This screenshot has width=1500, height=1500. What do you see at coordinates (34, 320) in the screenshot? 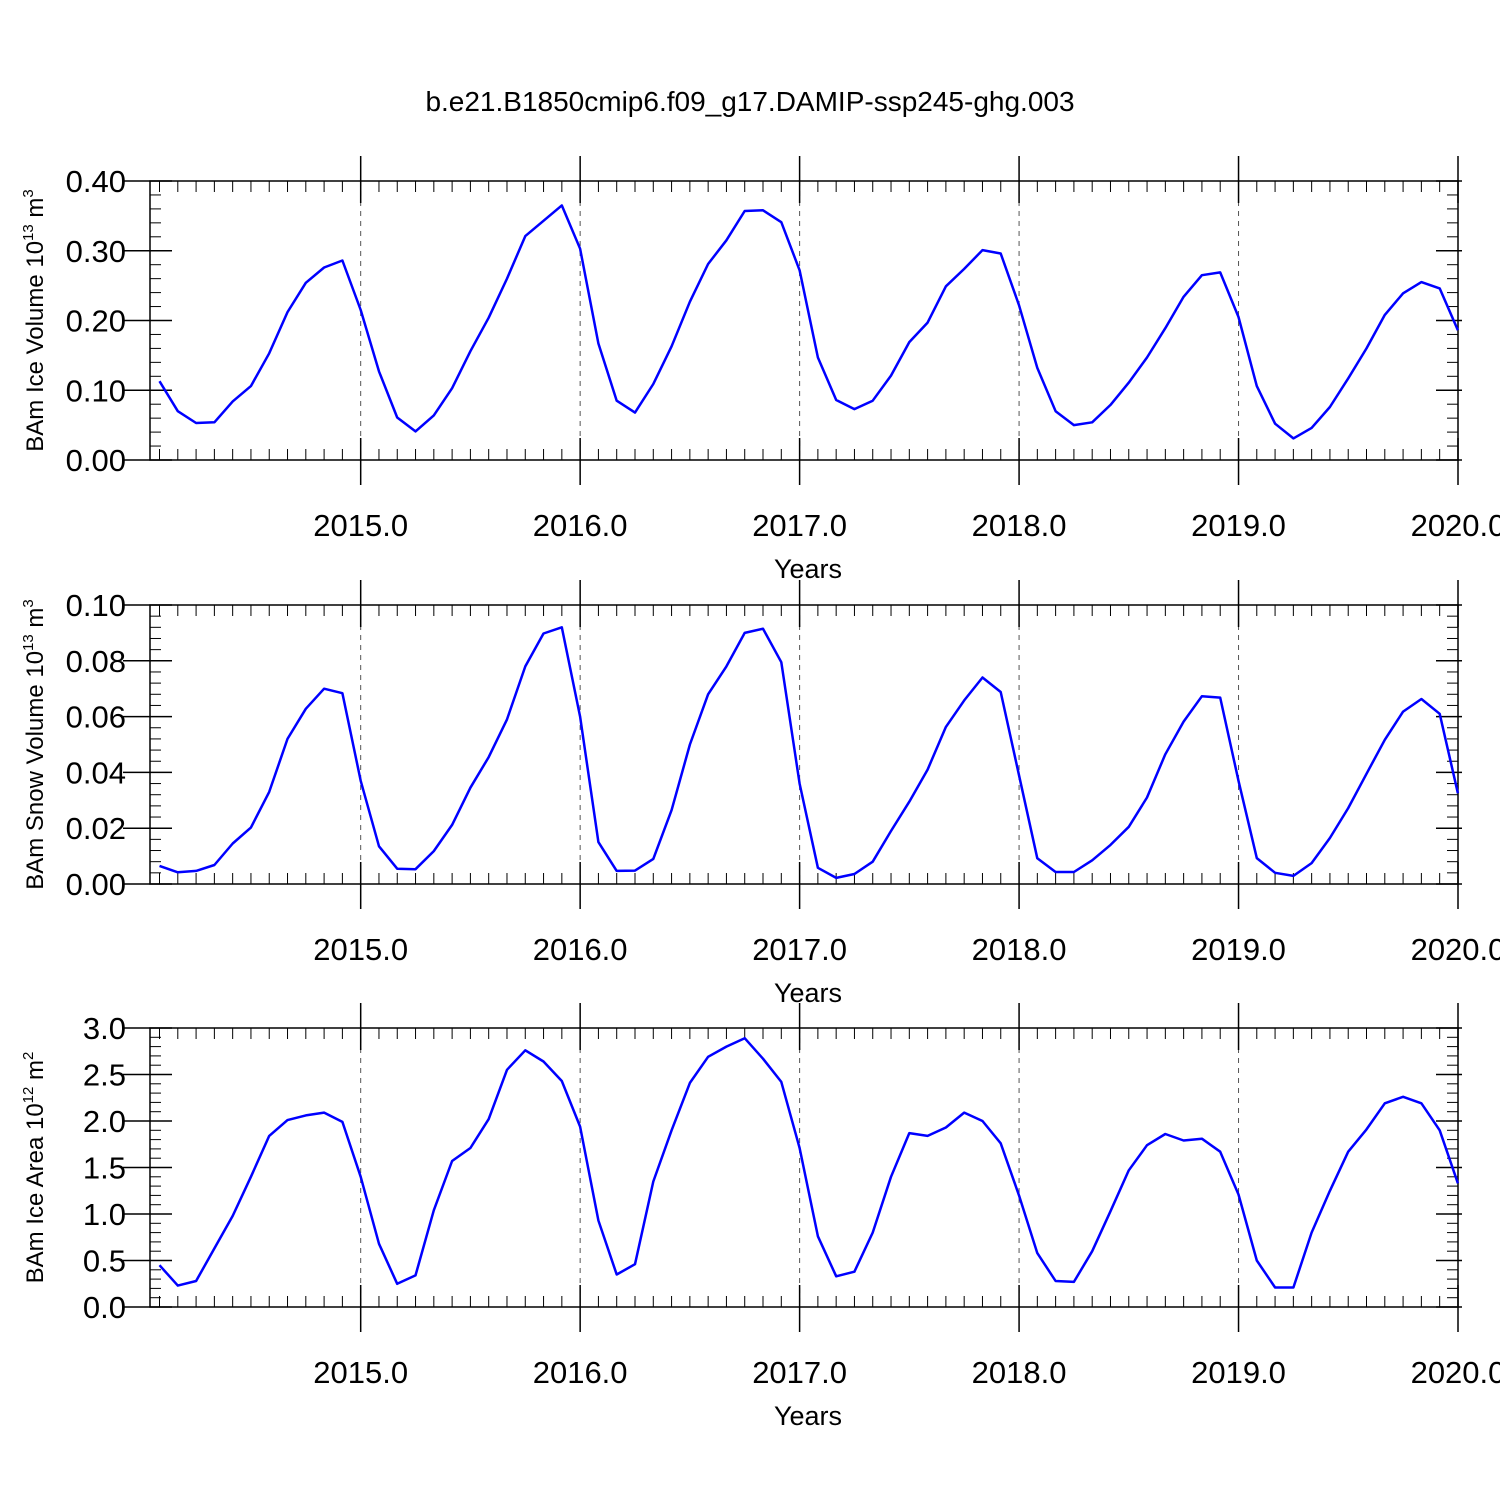
I see `y-axis-title: BAm Ice Volume 1013 m3` at bounding box center [34, 320].